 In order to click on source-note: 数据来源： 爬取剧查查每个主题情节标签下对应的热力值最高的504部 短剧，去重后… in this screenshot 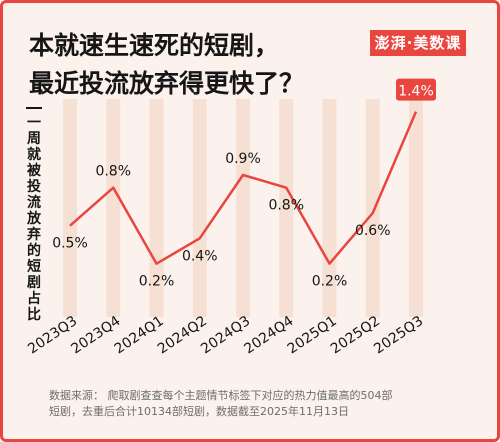, I will do `click(249, 404)`.